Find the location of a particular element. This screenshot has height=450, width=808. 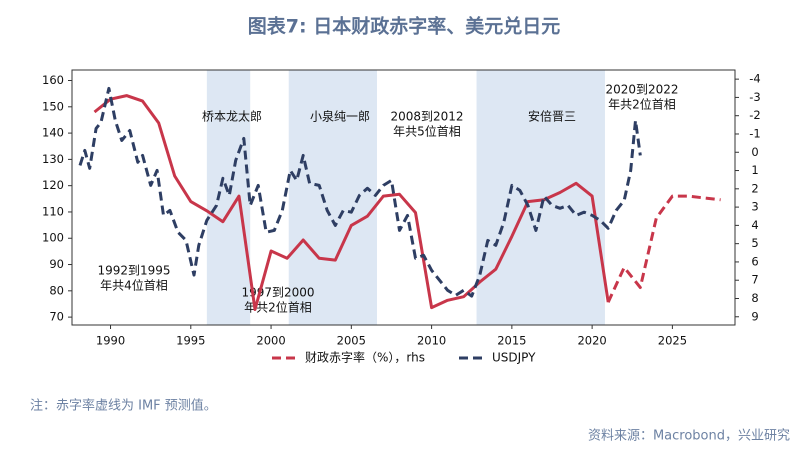

y-tick-label: 140 is located at coordinates (53, 133).